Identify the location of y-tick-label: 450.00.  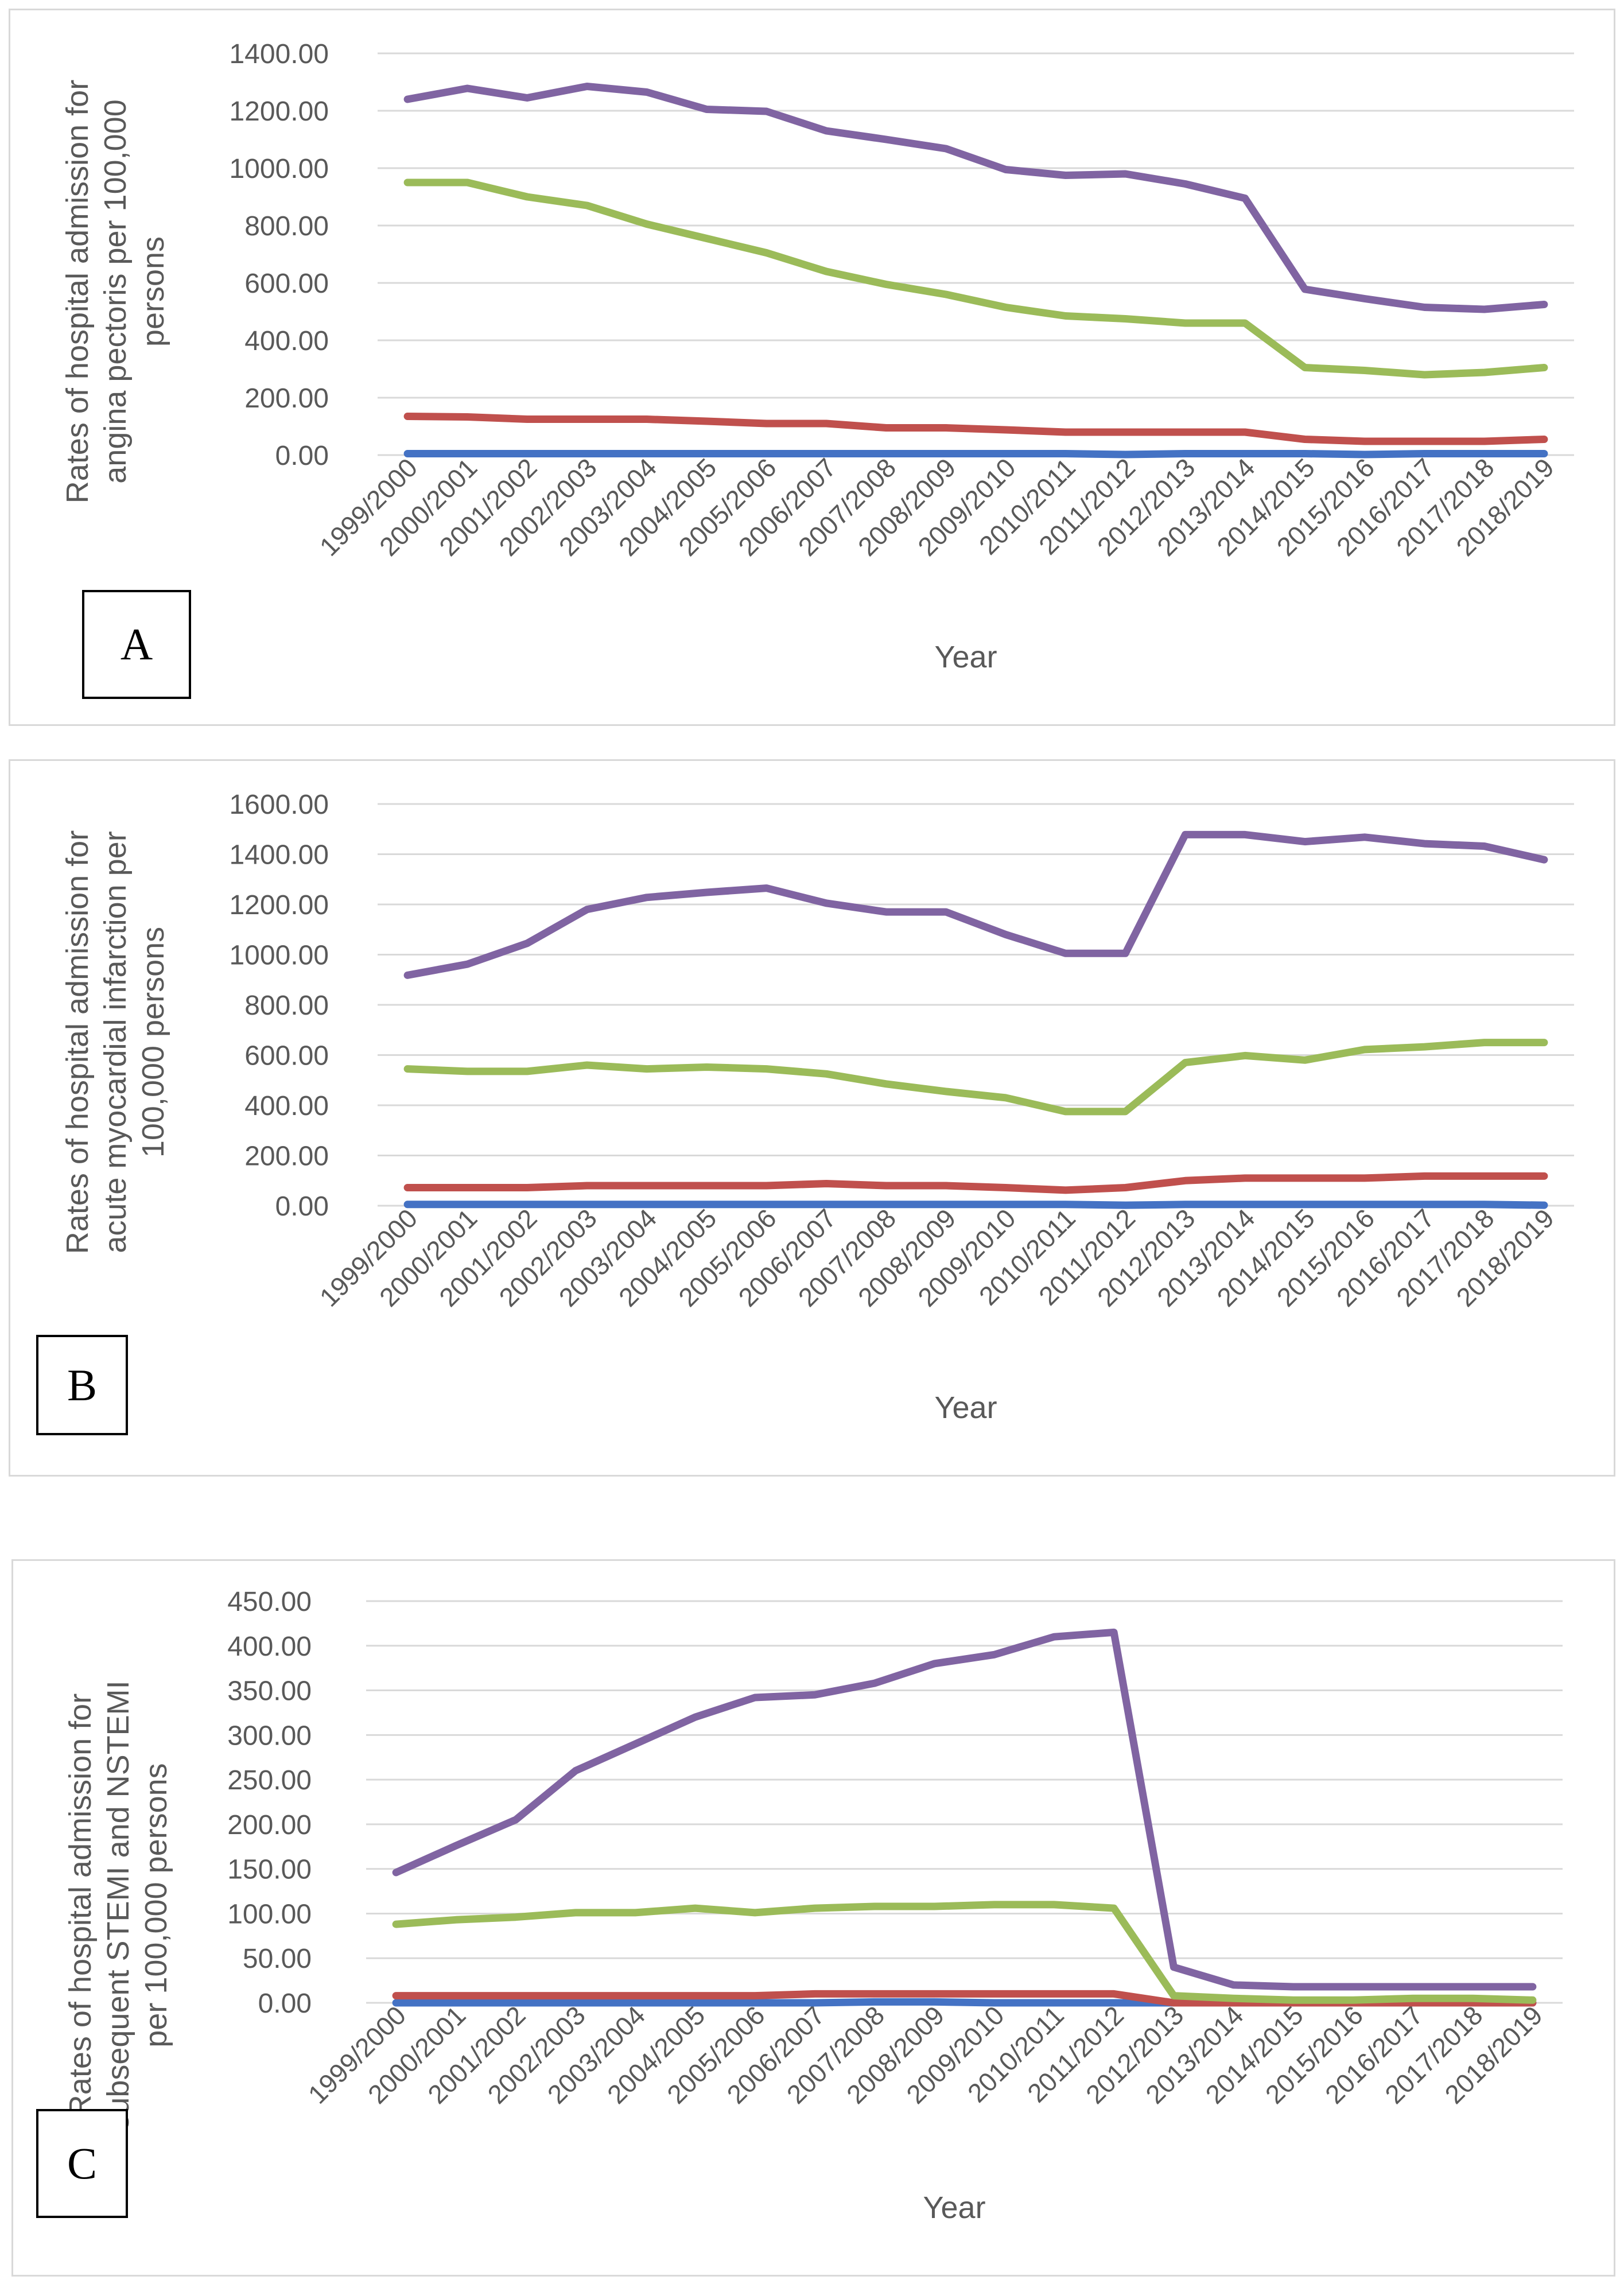
(269, 1602).